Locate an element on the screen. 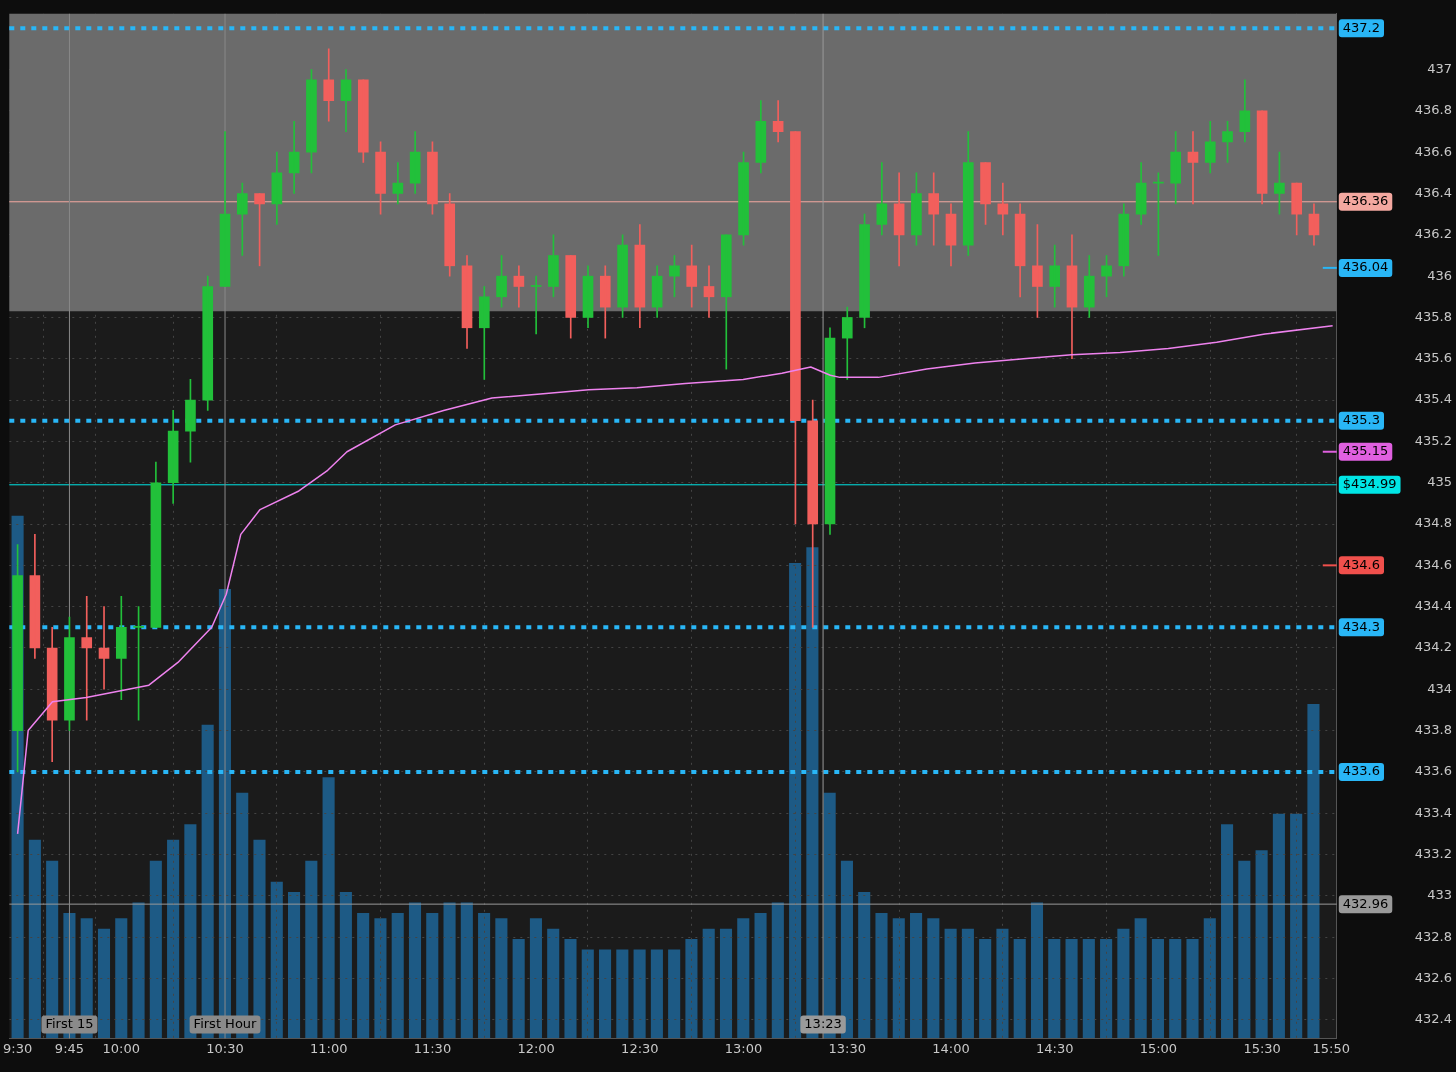 The height and width of the screenshot is (1072, 1456). ref-line-label: First 15 is located at coordinates (69, 1023).